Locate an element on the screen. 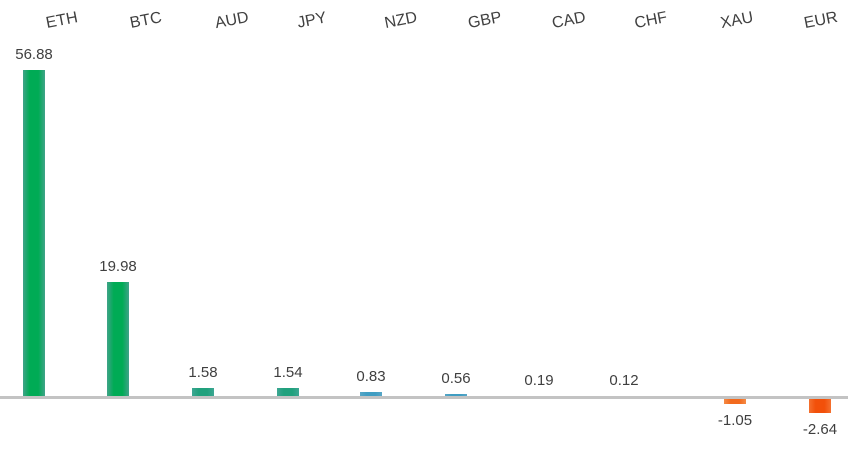 This screenshot has width=857, height=454. value-label: -2.64 is located at coordinates (820, 429).